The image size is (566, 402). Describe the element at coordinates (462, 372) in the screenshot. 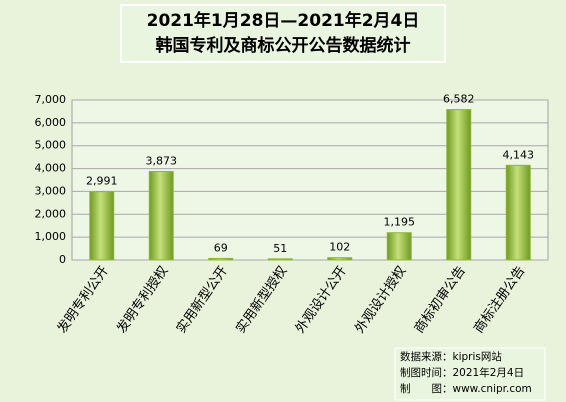

I see `source-note: 制图时间：2021年2月4日` at that location.